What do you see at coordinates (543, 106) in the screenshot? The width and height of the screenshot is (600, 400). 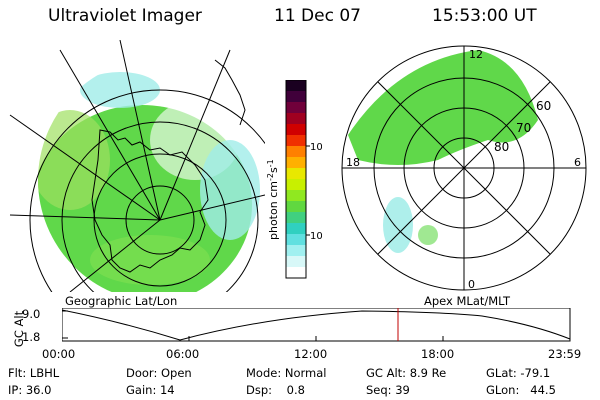 I see `mlat-label-60: 60` at bounding box center [543, 106].